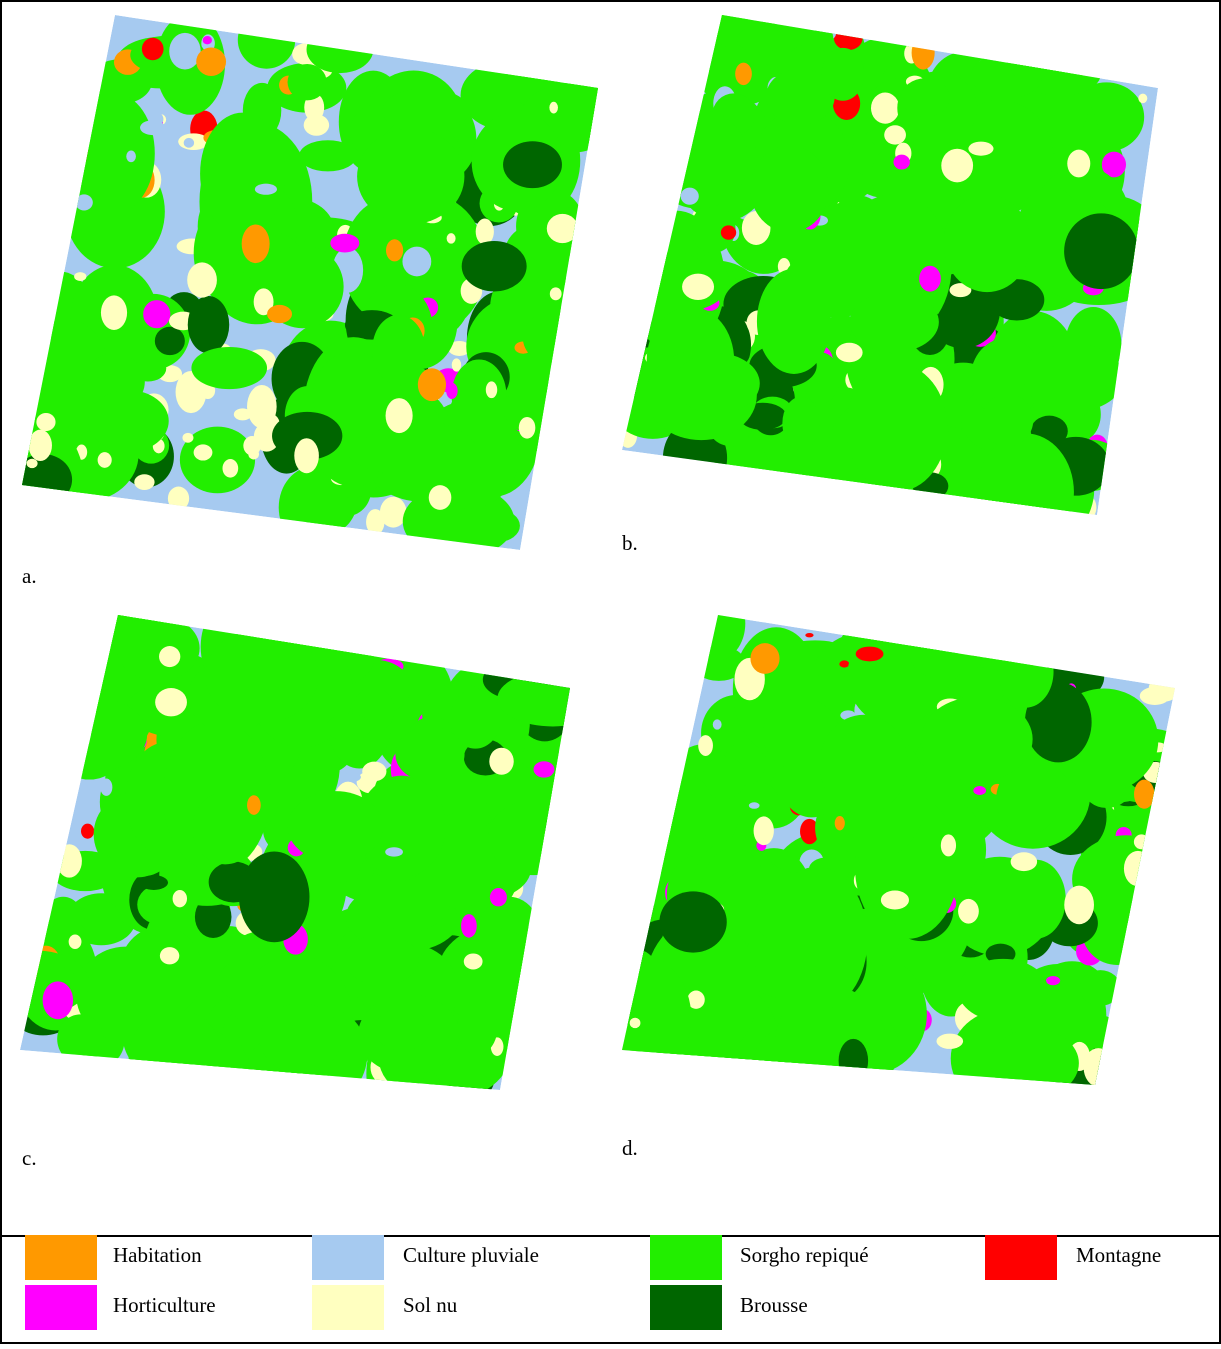 The image size is (1221, 1349). I want to click on legend-label: Sorgho repiqué, so click(804, 1255).